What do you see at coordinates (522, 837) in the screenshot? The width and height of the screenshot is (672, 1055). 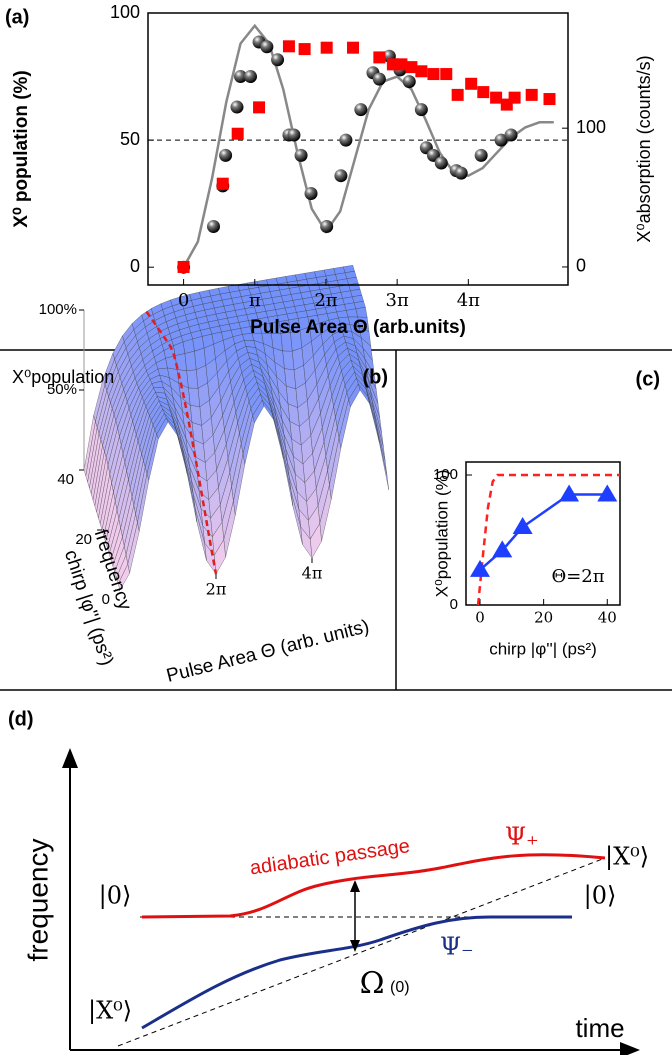 I see `state-label: Ψ₊` at bounding box center [522, 837].